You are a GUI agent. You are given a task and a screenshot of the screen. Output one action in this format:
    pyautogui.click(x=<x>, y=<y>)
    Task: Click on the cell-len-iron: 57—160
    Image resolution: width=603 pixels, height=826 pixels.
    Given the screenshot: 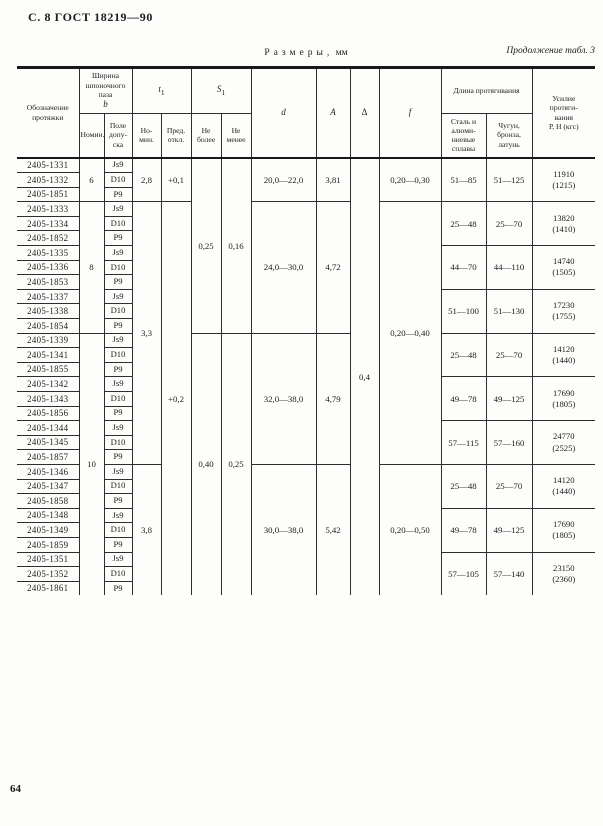 What is the action you would take?
    pyautogui.click(x=509, y=442)
    